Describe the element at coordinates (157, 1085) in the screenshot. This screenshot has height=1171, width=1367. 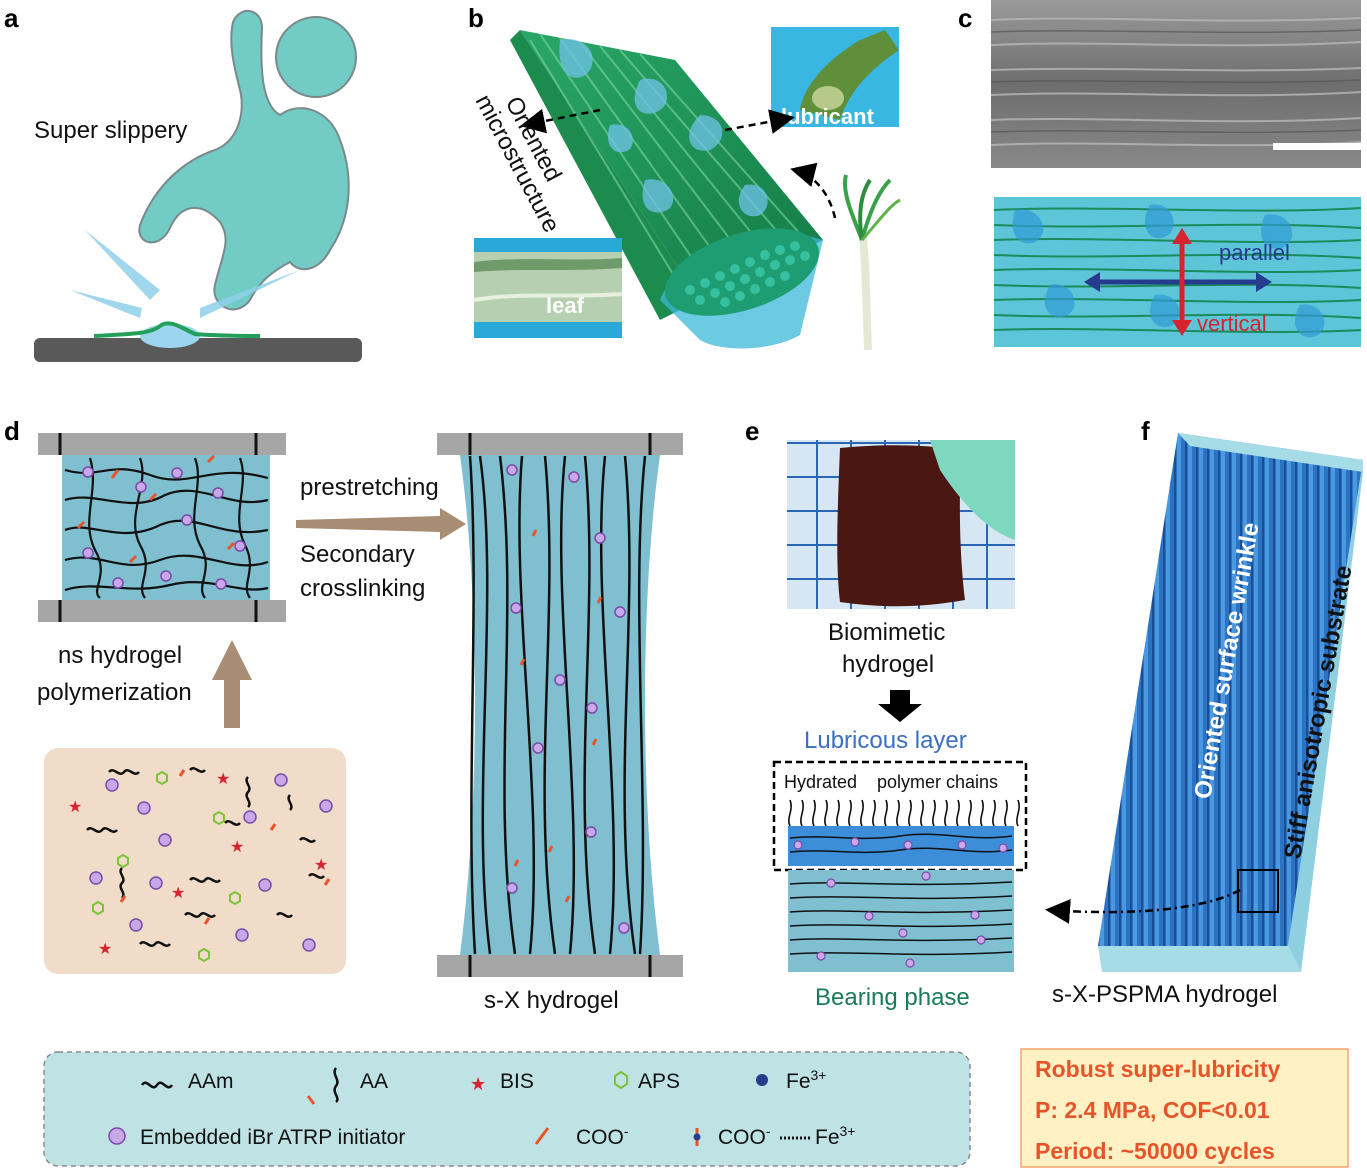
I see `aam-icon` at that location.